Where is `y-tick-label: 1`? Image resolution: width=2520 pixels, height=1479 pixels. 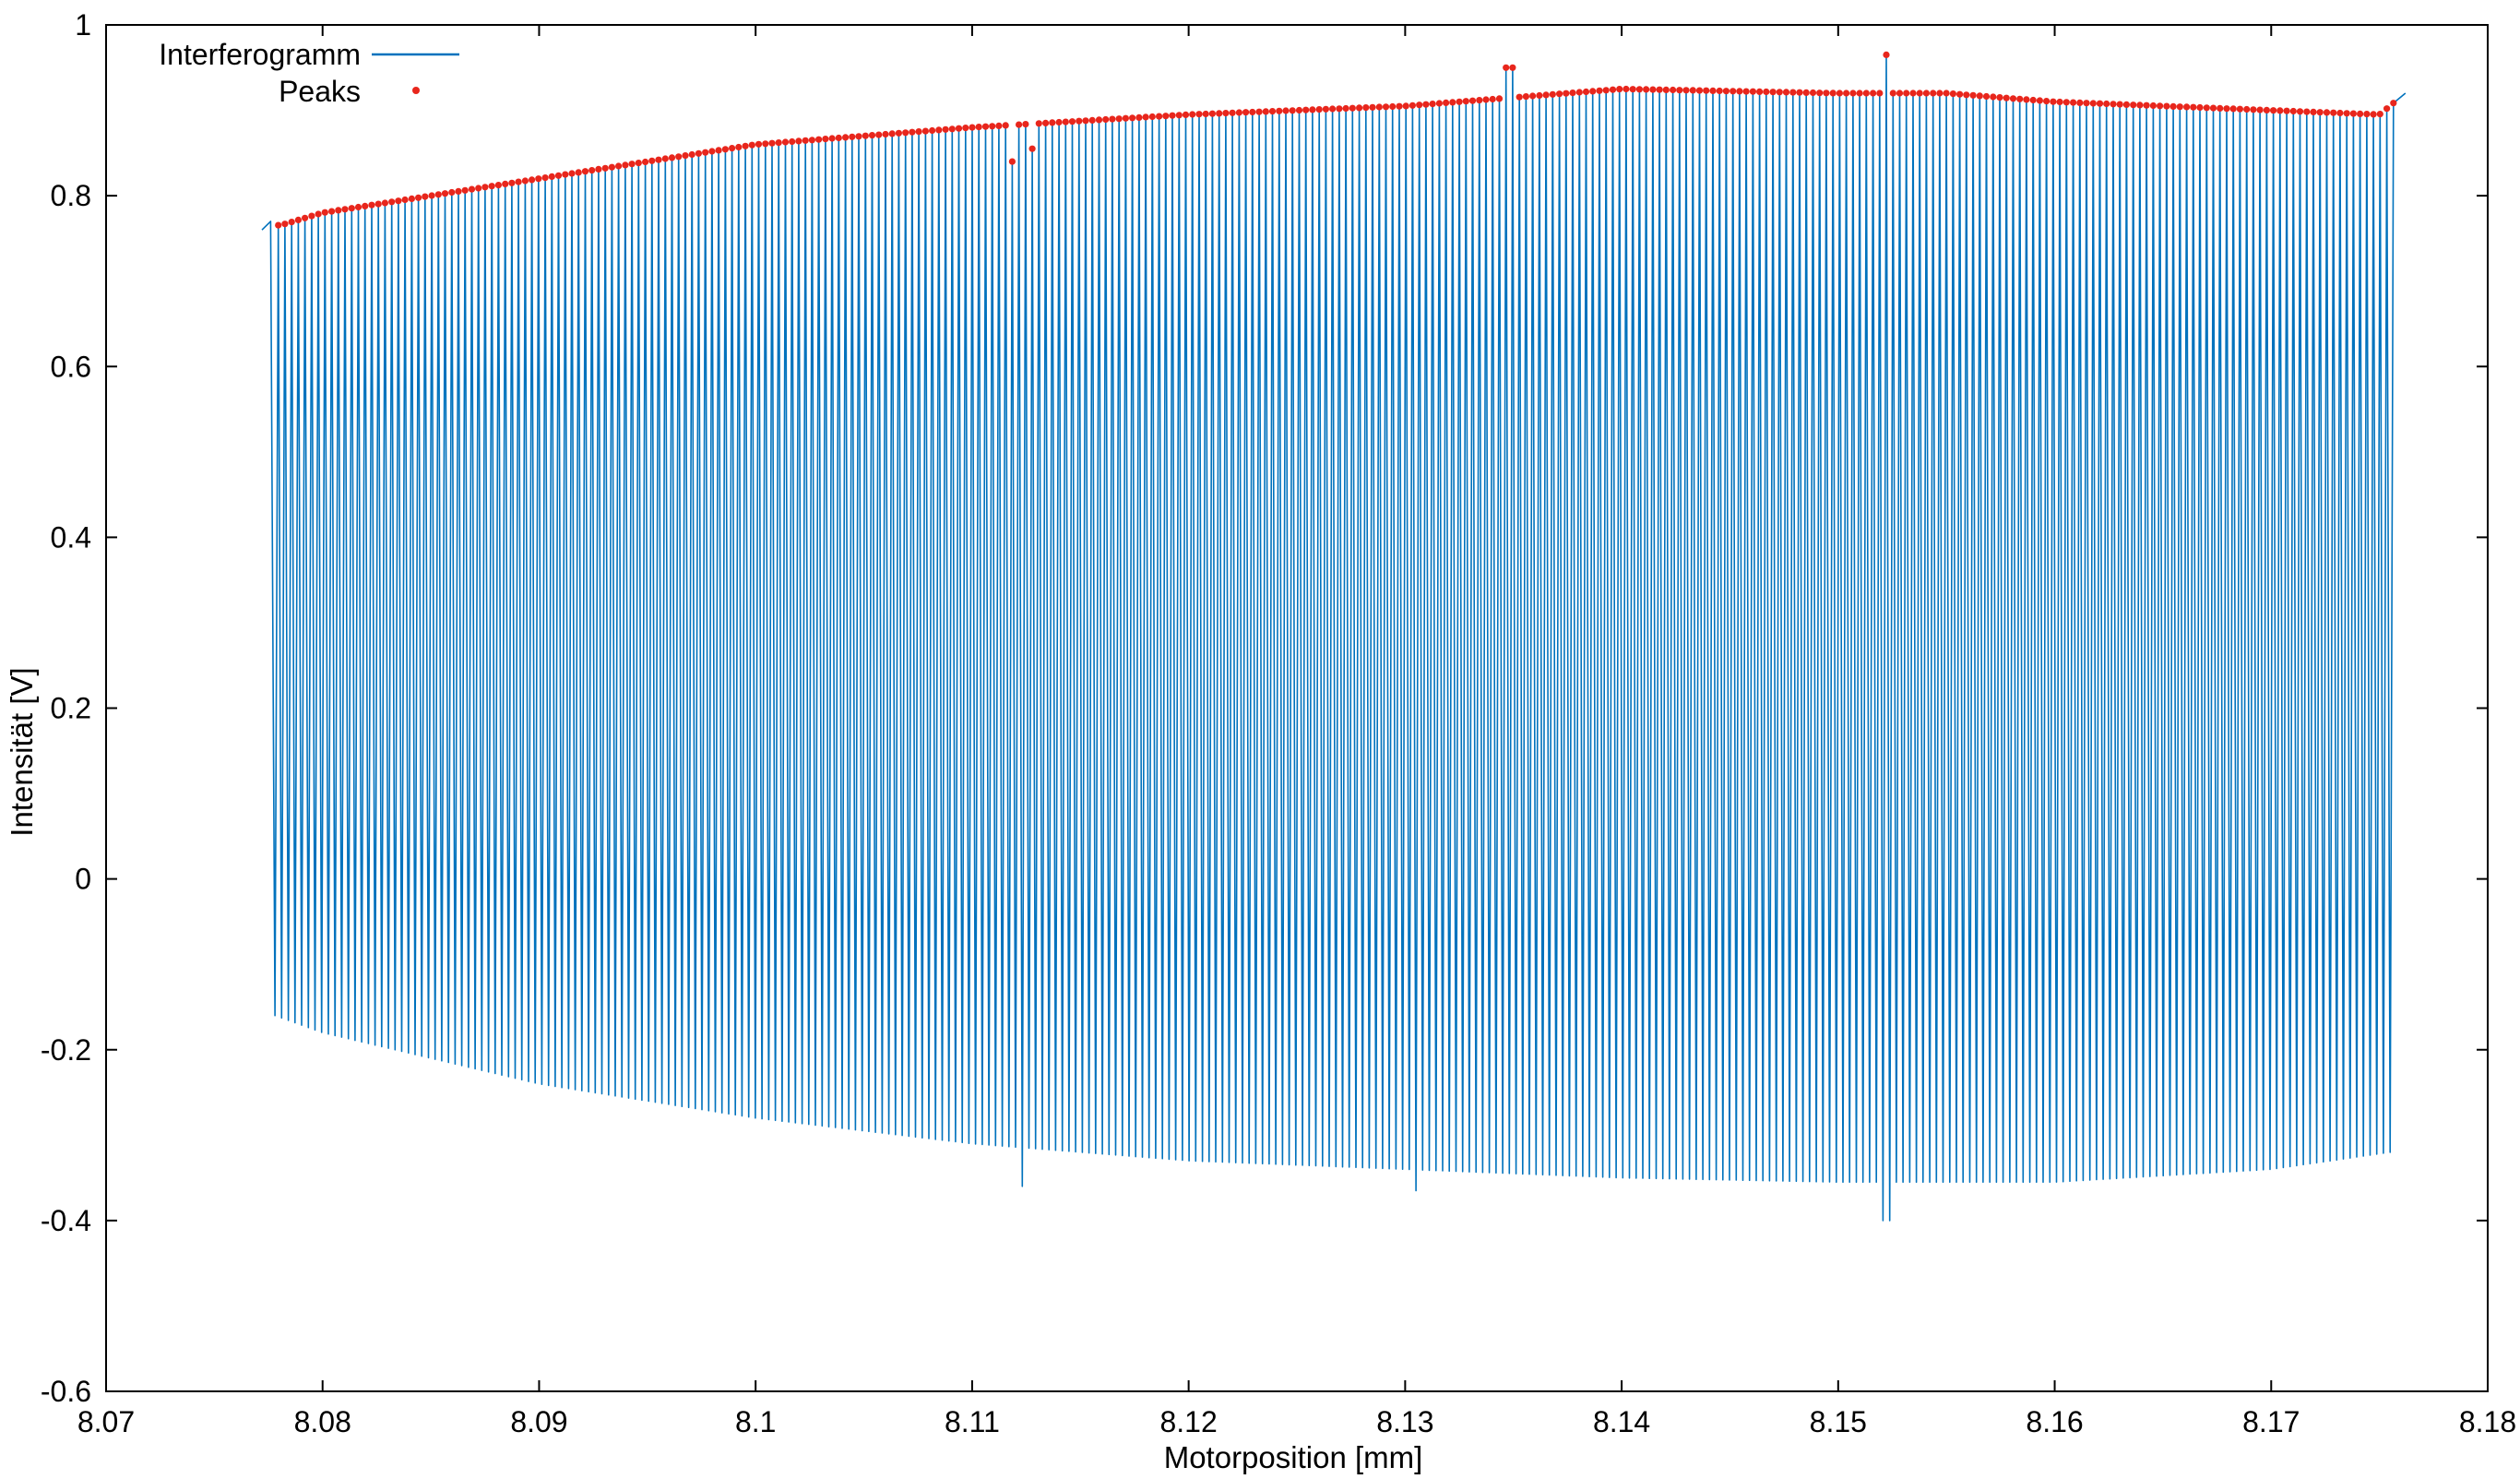 y-tick-label: 1 is located at coordinates (83, 25).